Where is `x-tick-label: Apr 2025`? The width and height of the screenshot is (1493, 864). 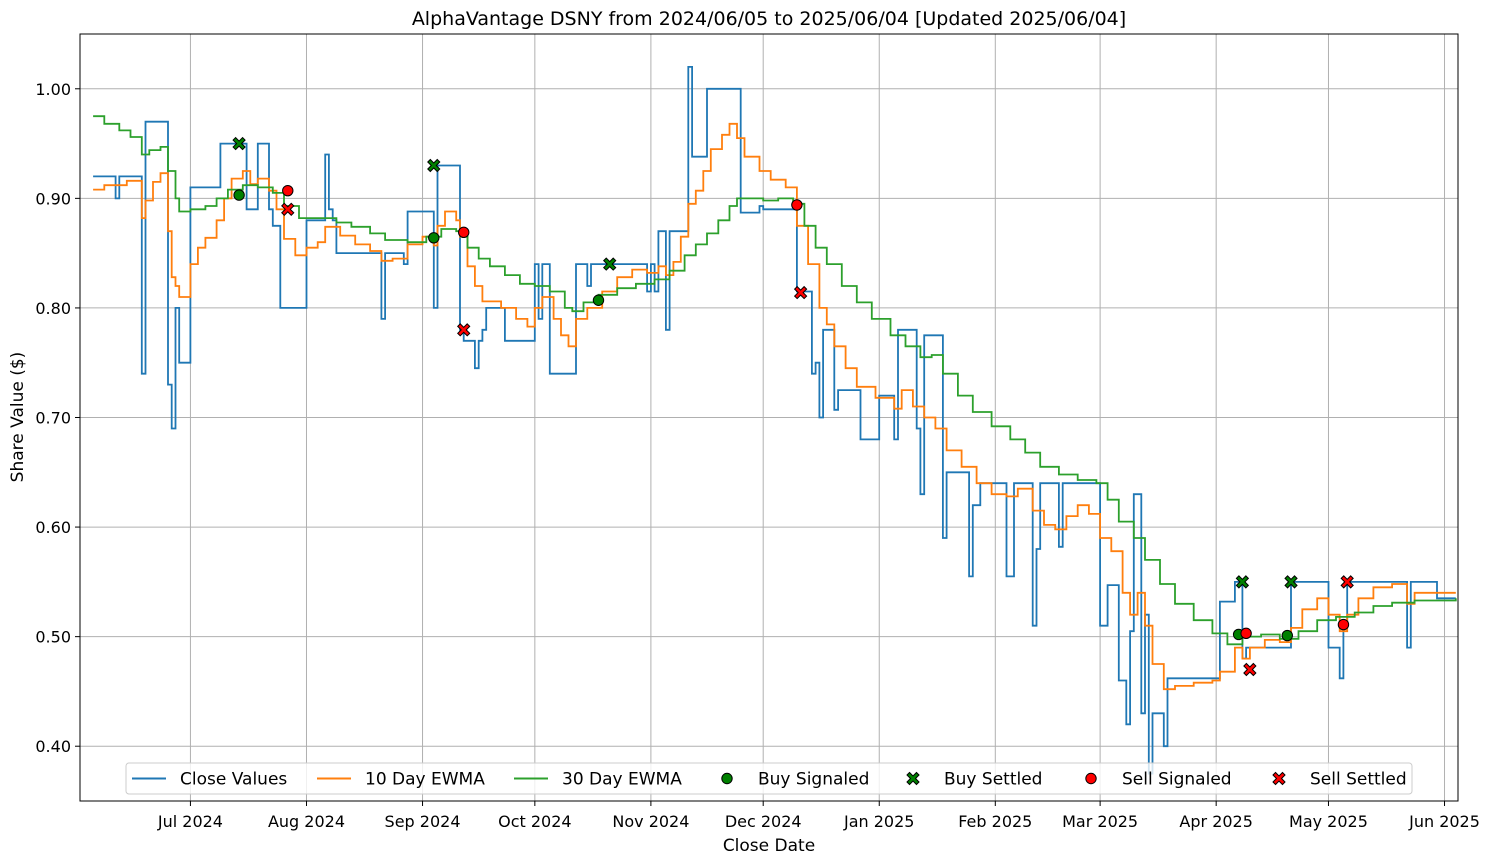
x-tick-label: Apr 2025 is located at coordinates (1215, 821).